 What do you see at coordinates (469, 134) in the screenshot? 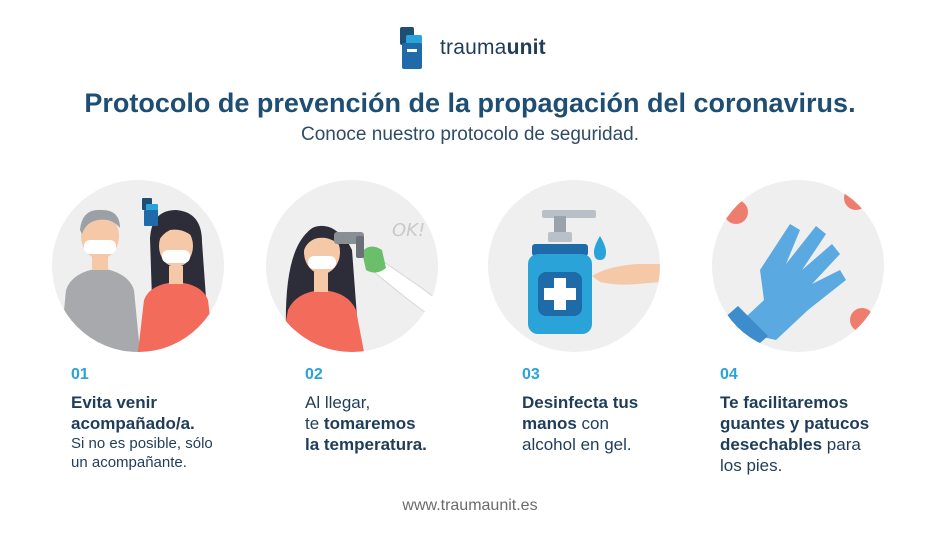
I see `page-subtitle: Conoce nuestro protocolo de seguridad.` at bounding box center [469, 134].